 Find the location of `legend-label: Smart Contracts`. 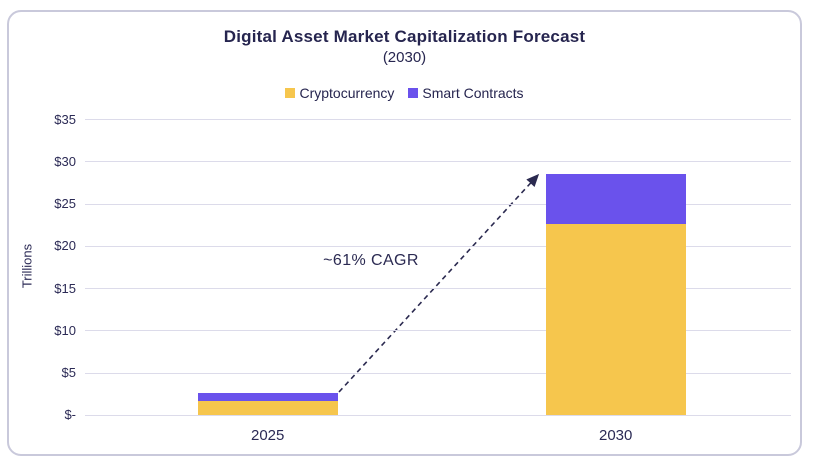

legend-label: Smart Contracts is located at coordinates (473, 93).